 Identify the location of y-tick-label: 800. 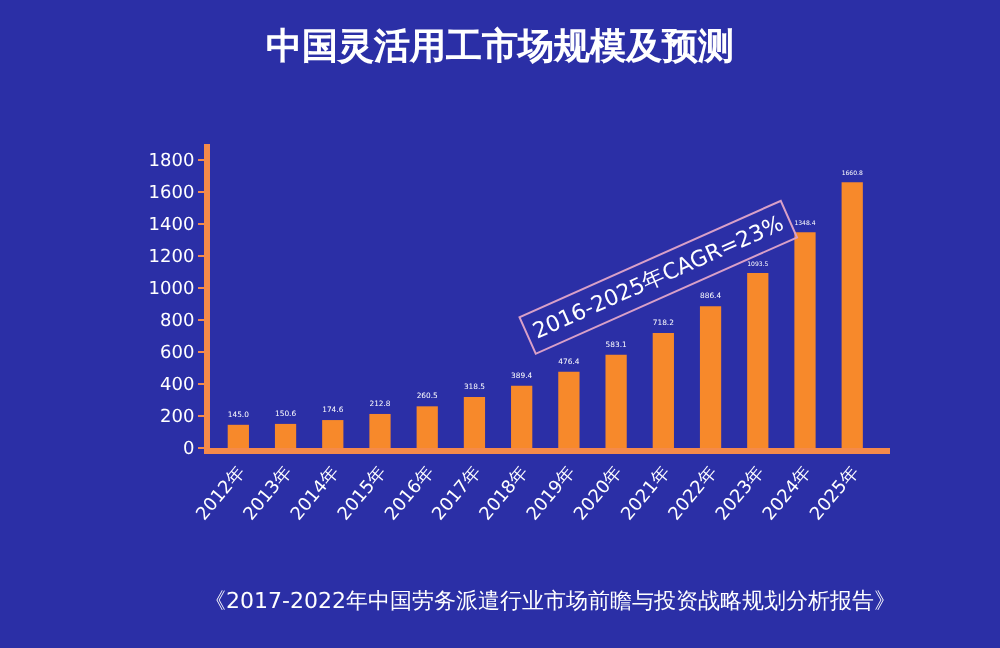
(177, 322).